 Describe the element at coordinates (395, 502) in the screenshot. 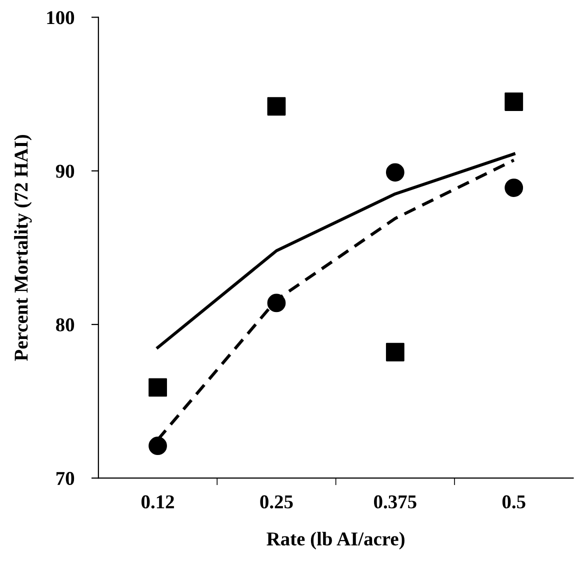

I see `x-tick-label: 0.375` at that location.